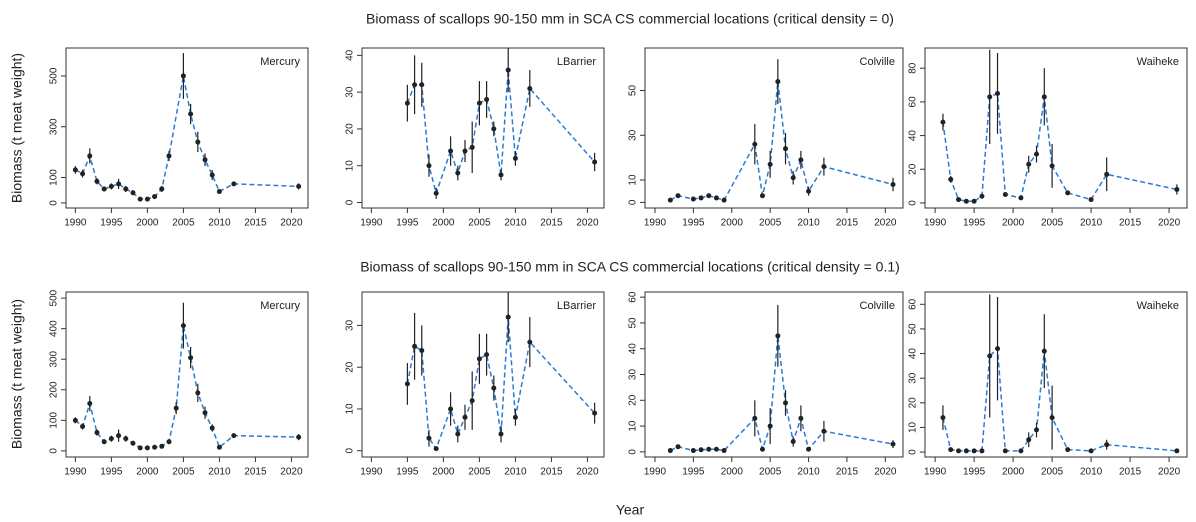 The height and width of the screenshot is (522, 1196). I want to click on y-tick-label: 300, so click(54, 358).